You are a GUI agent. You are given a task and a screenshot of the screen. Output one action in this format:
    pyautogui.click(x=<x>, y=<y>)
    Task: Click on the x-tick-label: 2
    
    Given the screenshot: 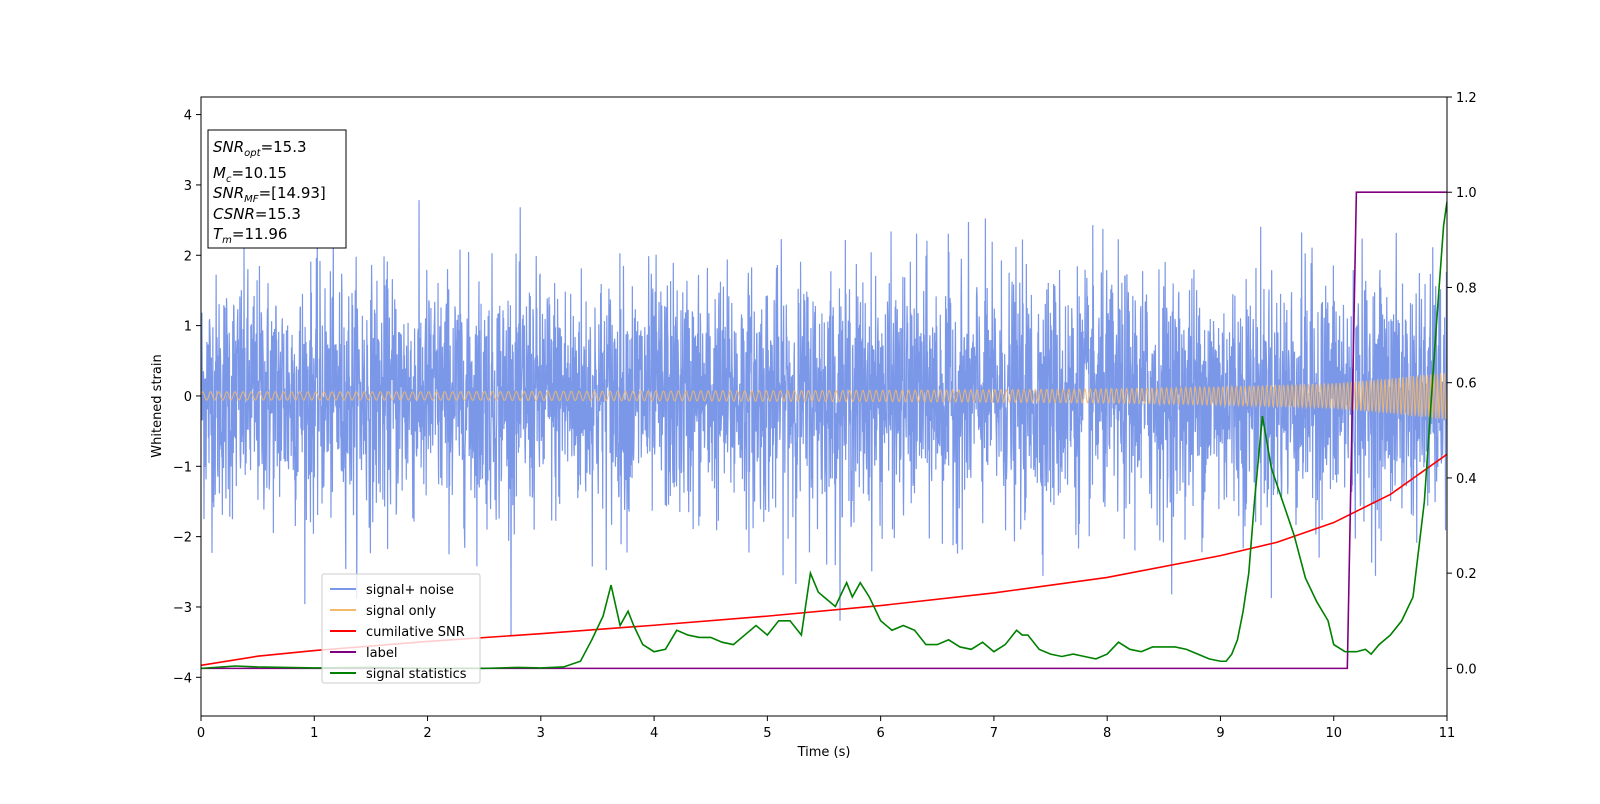 What is the action you would take?
    pyautogui.click(x=427, y=733)
    